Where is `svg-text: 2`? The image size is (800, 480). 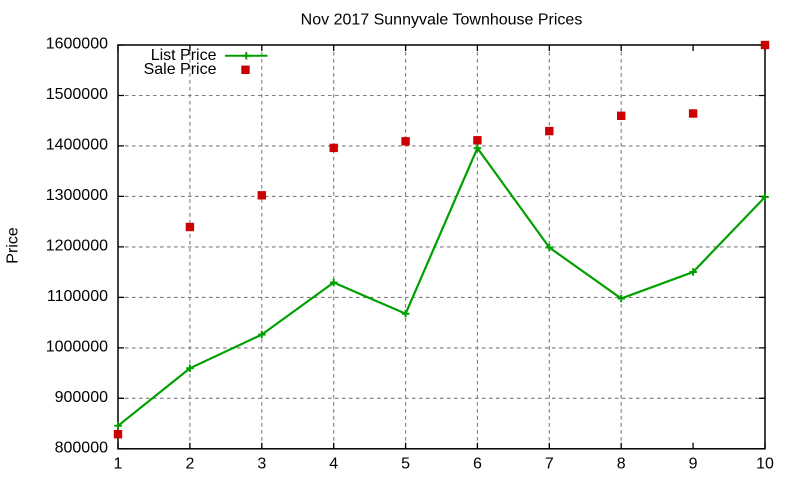
svg-text: 2 is located at coordinates (189, 464).